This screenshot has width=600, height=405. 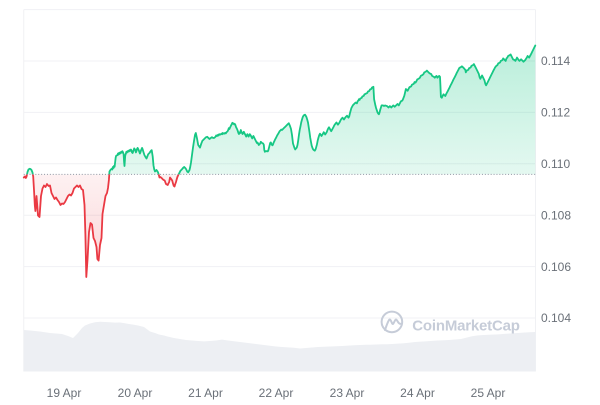 I want to click on svg-text: 0.106, so click(x=556, y=267).